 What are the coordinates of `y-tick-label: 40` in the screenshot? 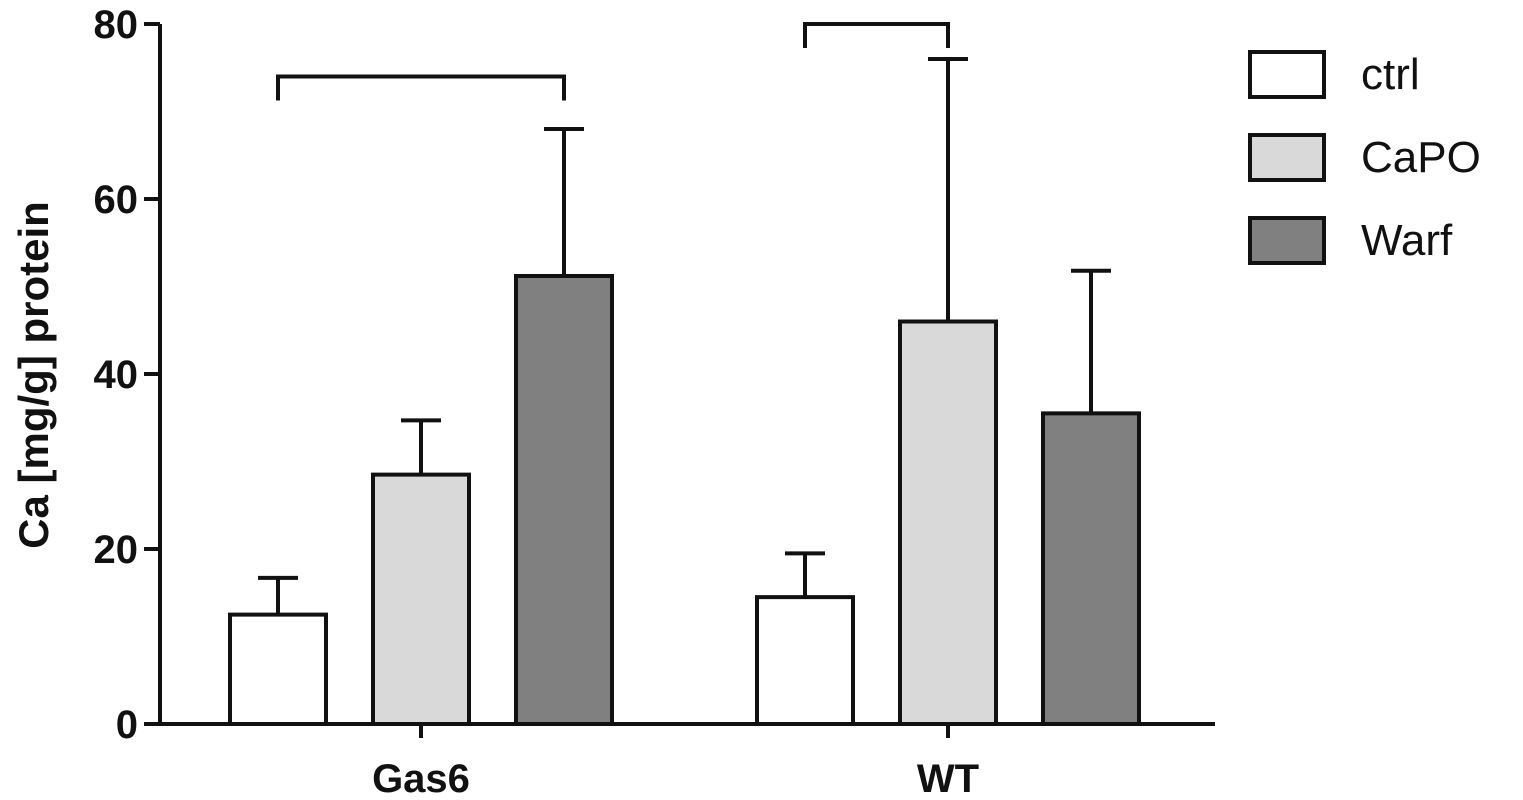 It's located at (116, 375).